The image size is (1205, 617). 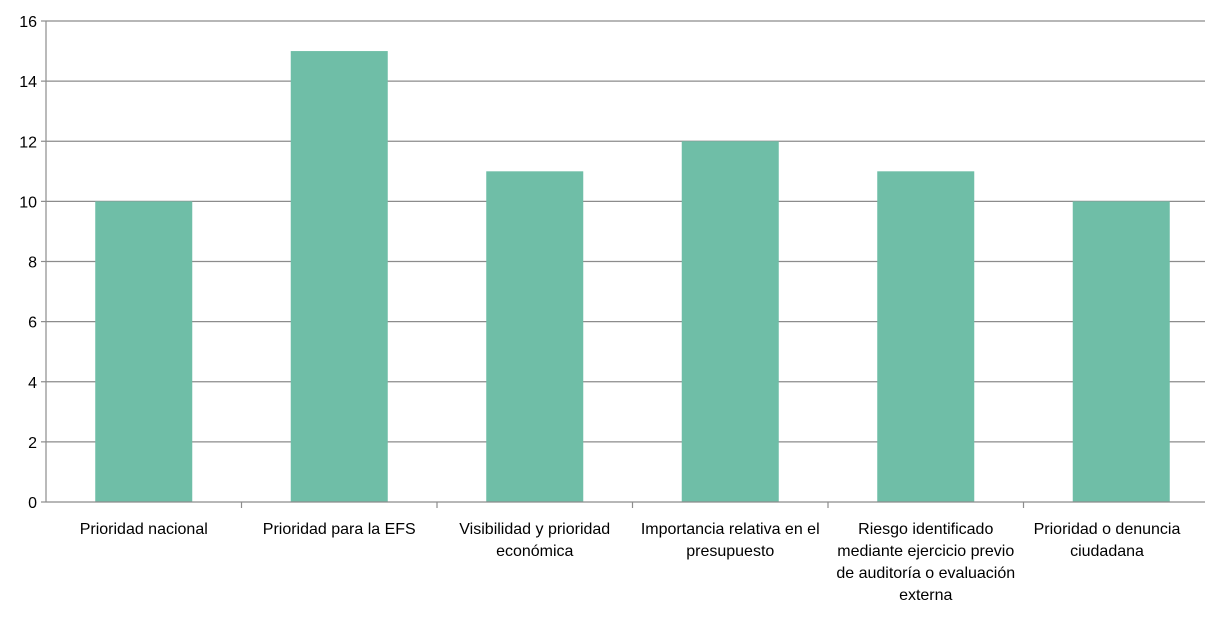 What do you see at coordinates (1107, 540) in the screenshot?
I see `x-tick-label: Prioridad o denuncia ciudadana` at bounding box center [1107, 540].